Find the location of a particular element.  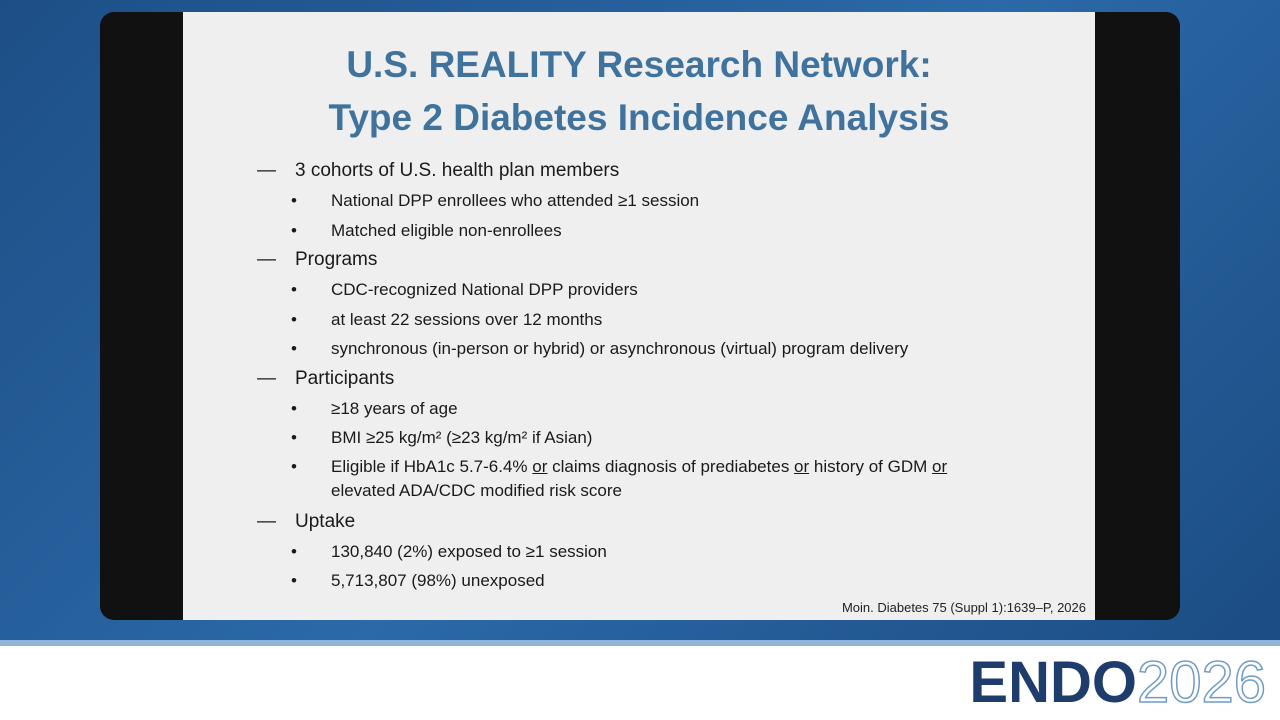

bullet-text: CDC-recognized National DPP providers is located at coordinates (484, 289).